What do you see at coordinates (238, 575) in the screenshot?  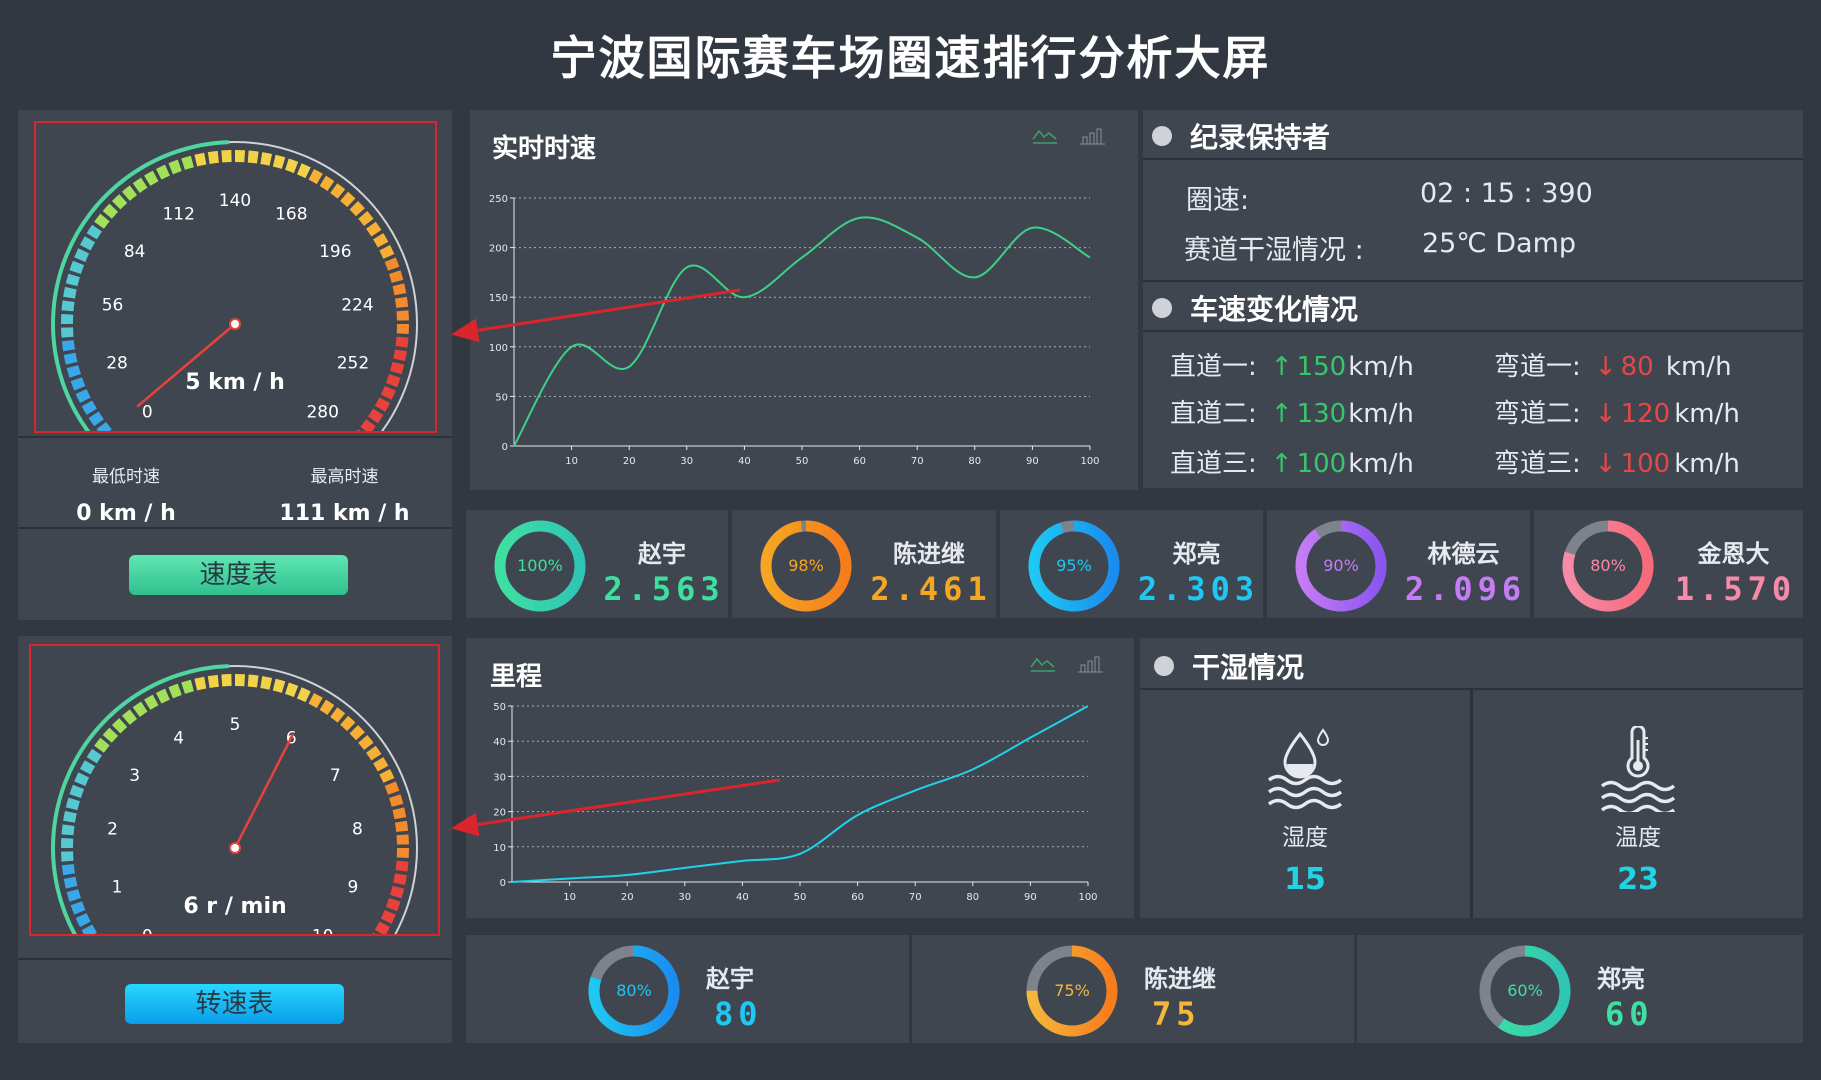 I see `speed-gauge-button: 速度表` at bounding box center [238, 575].